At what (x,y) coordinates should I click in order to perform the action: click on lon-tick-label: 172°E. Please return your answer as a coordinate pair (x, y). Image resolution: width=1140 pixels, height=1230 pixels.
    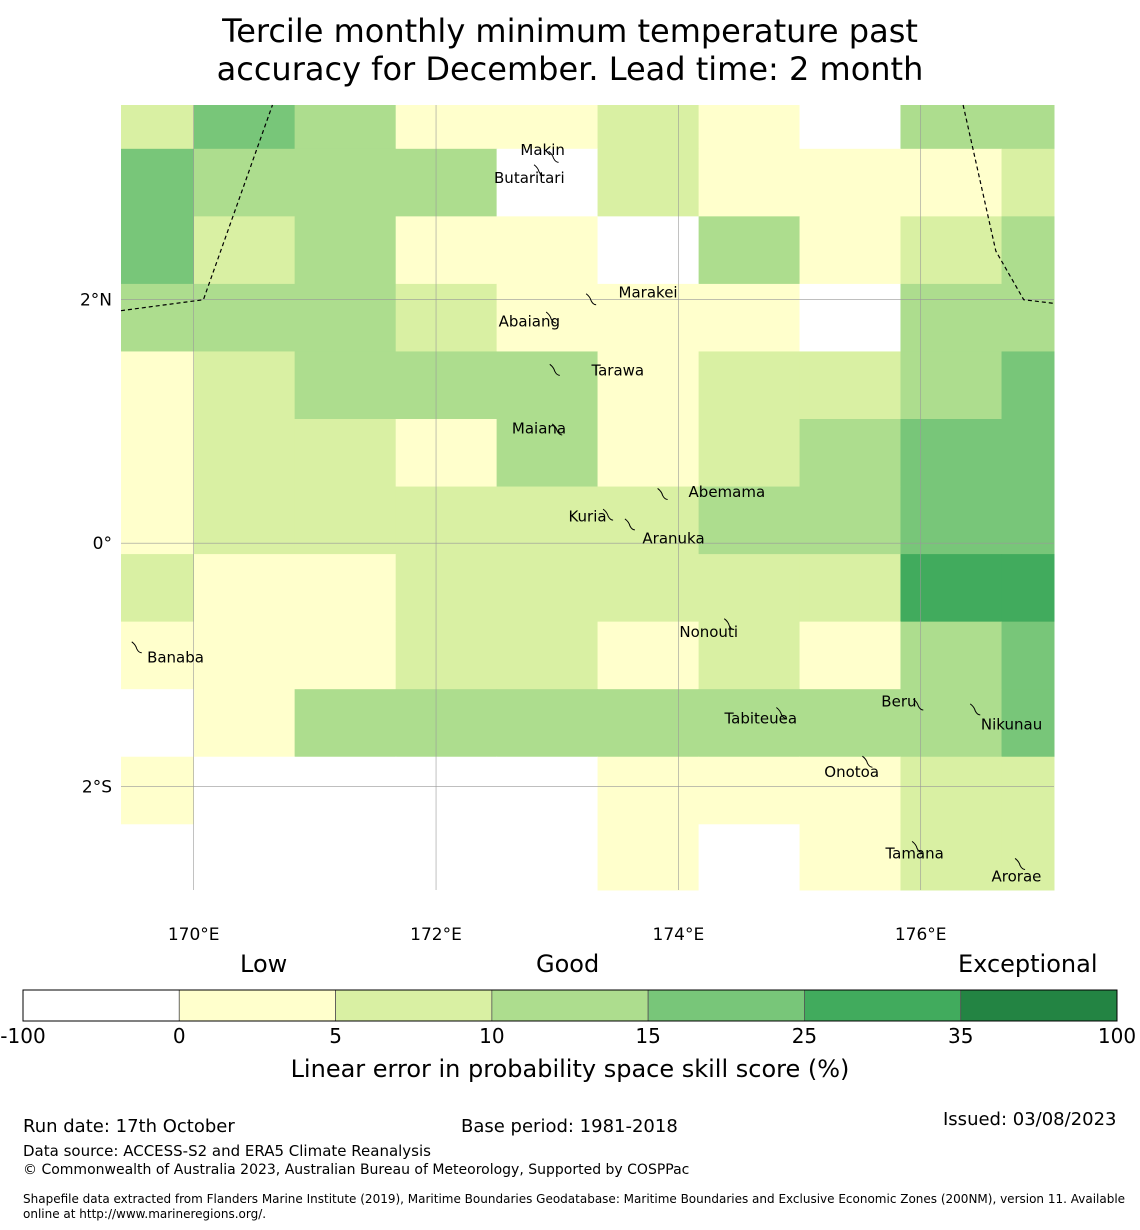
    Looking at the image, I should click on (436, 935).